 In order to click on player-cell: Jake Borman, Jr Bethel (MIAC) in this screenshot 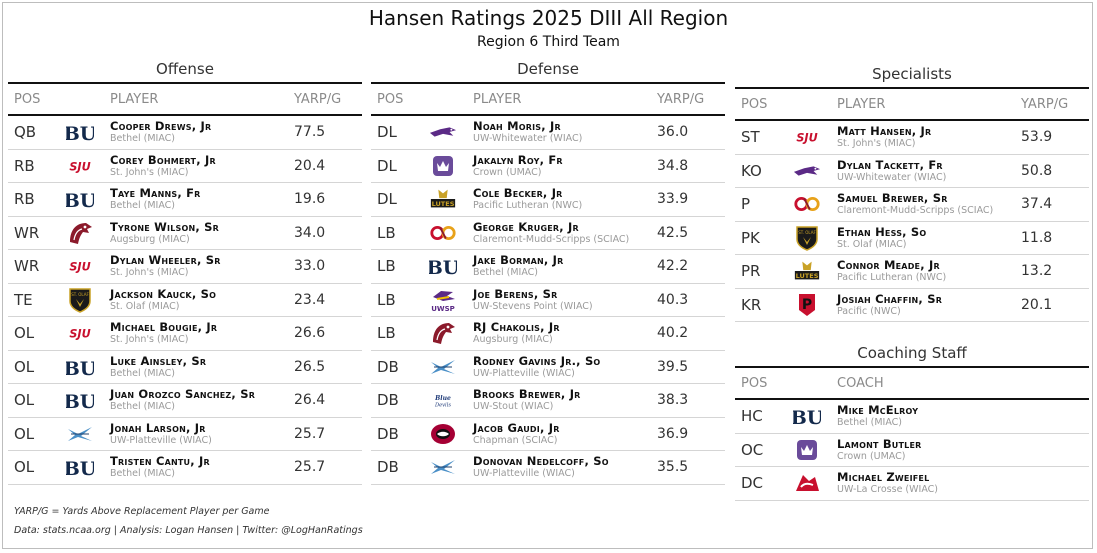, I will do `click(561, 266)`.